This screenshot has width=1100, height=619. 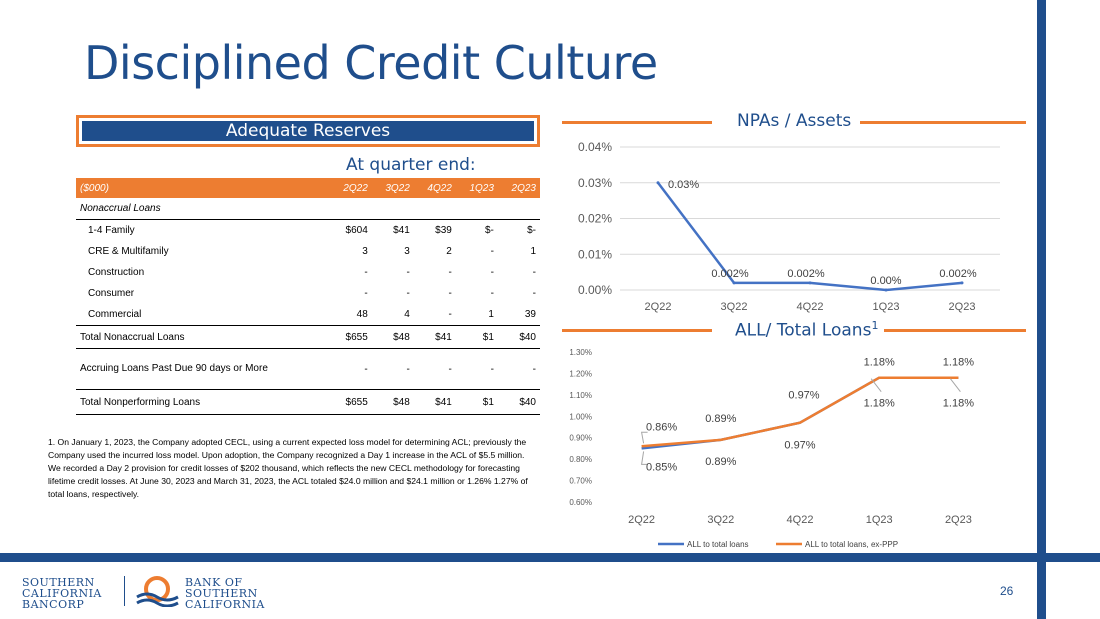 What do you see at coordinates (111, 293) in the screenshot?
I see `row-label: Consumer` at bounding box center [111, 293].